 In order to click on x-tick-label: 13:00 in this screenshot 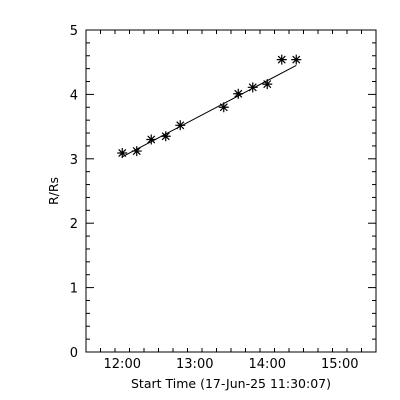, I will do `click(194, 364)`.